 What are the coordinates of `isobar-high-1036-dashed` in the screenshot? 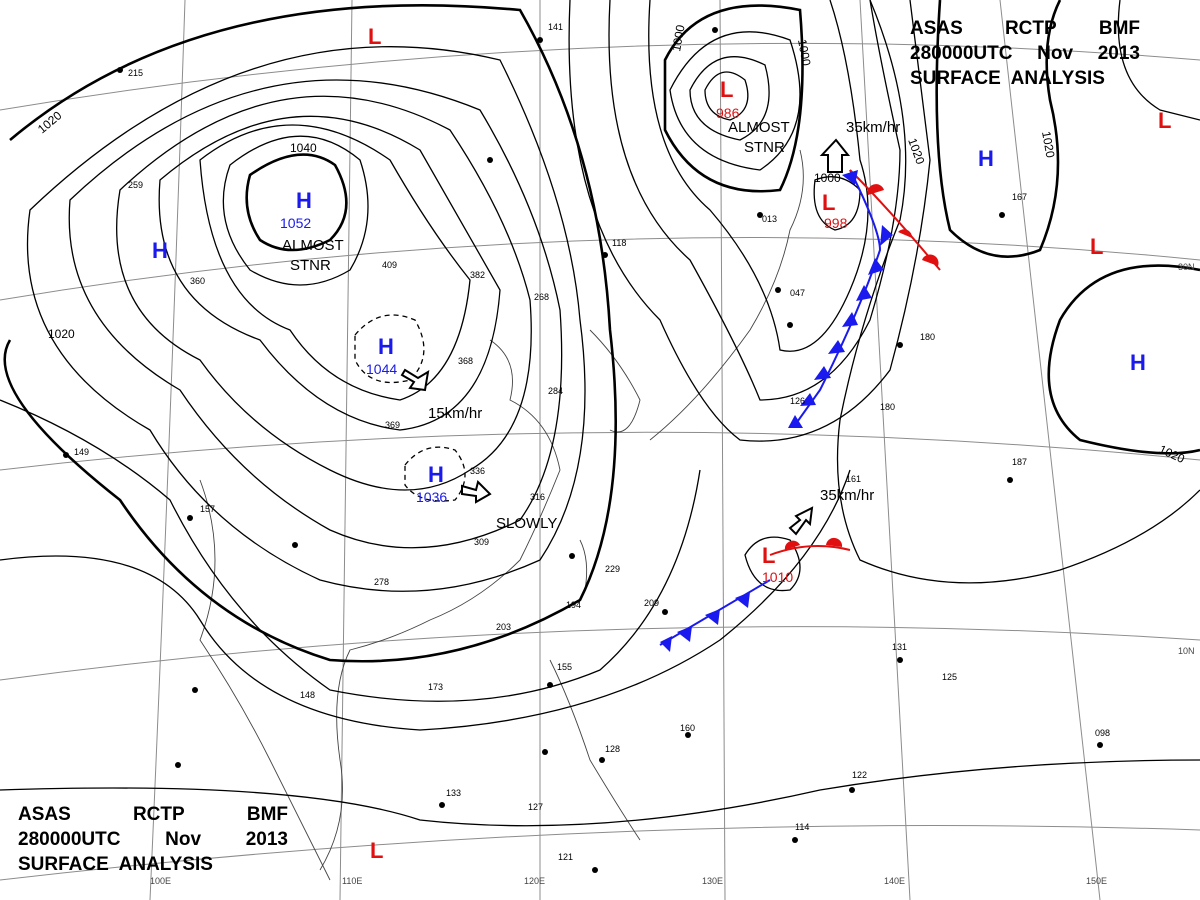 It's located at (435, 474).